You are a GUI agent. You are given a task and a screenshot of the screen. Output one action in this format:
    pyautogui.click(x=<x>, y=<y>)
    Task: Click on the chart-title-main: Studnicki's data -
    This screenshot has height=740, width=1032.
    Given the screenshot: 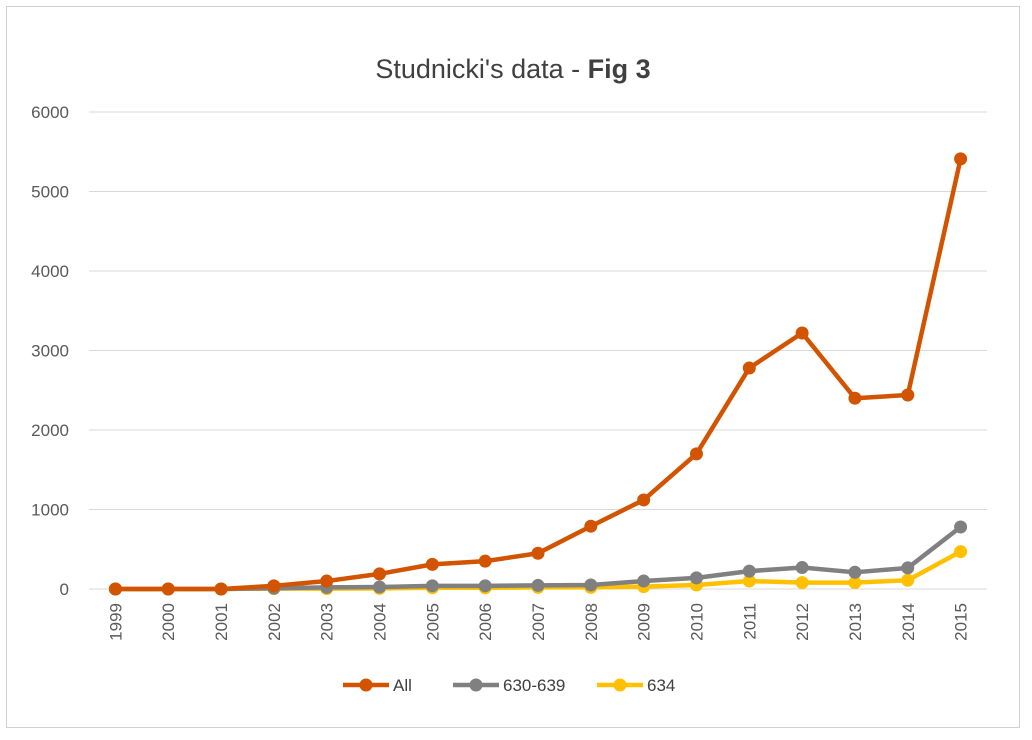 What is the action you would take?
    pyautogui.click(x=481, y=69)
    